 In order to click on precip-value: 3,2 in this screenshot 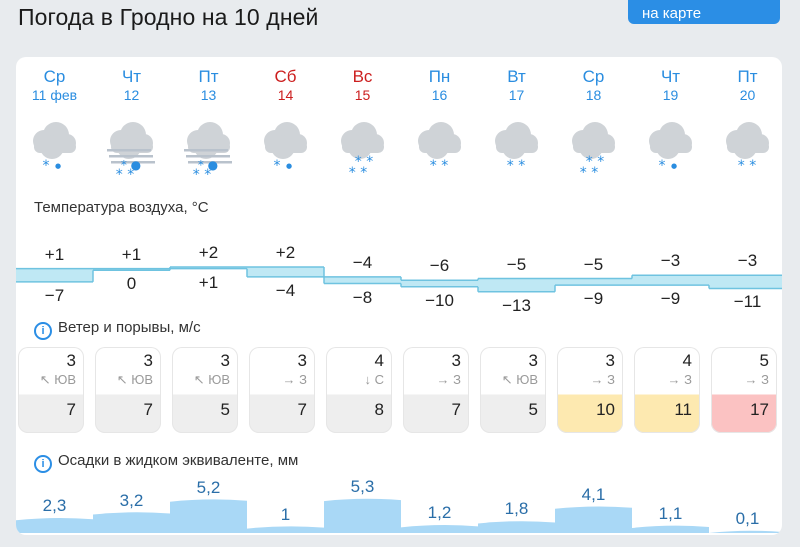, I will do `click(131, 500)`.